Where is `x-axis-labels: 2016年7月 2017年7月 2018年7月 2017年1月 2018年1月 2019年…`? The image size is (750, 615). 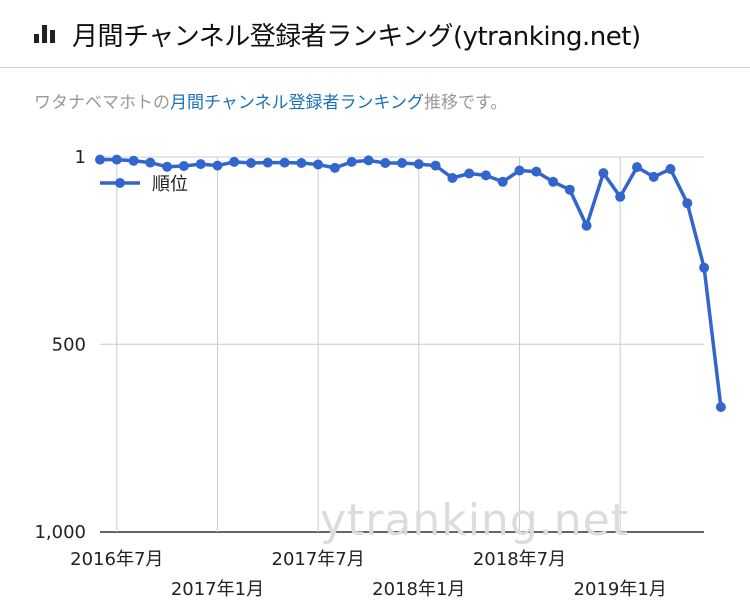 x-axis-labels: 2016年7月 2017年7月 2018年7月 2017年1月 2018年1月 2019年… is located at coordinates (368, 574).